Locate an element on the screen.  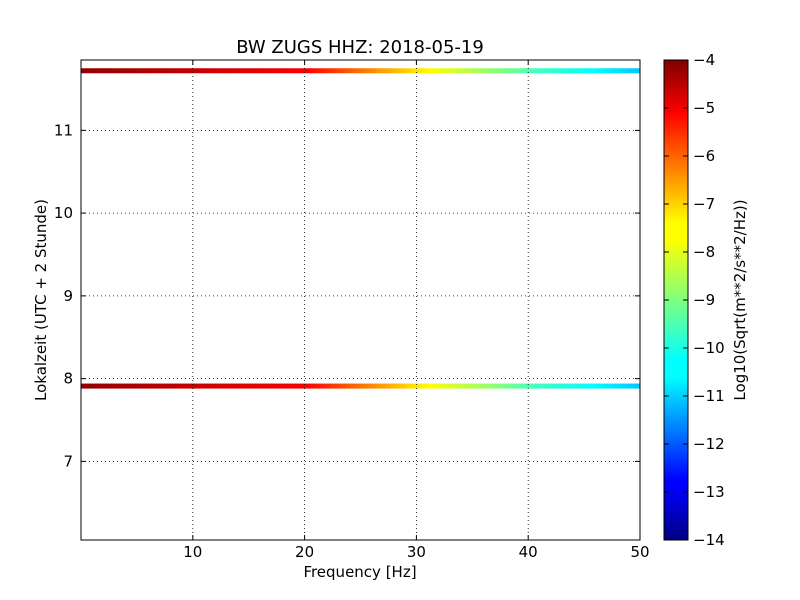
chart-title: BW ZUGS HHZ: 2018-05-19 is located at coordinates (360, 47).